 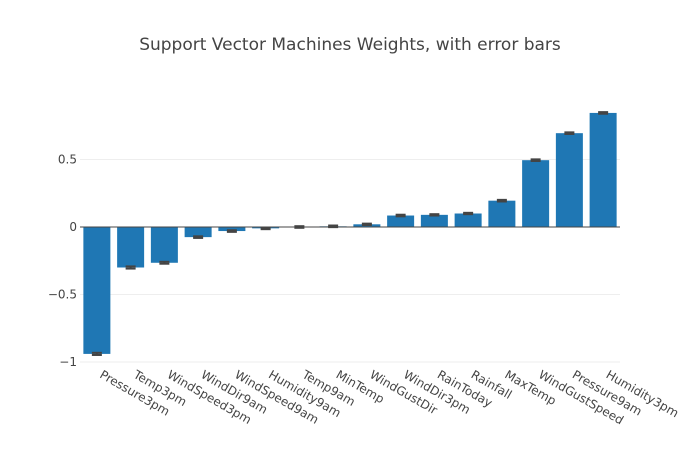 What do you see at coordinates (401, 221) in the screenshot?
I see `bar-winddir3pm` at bounding box center [401, 221].